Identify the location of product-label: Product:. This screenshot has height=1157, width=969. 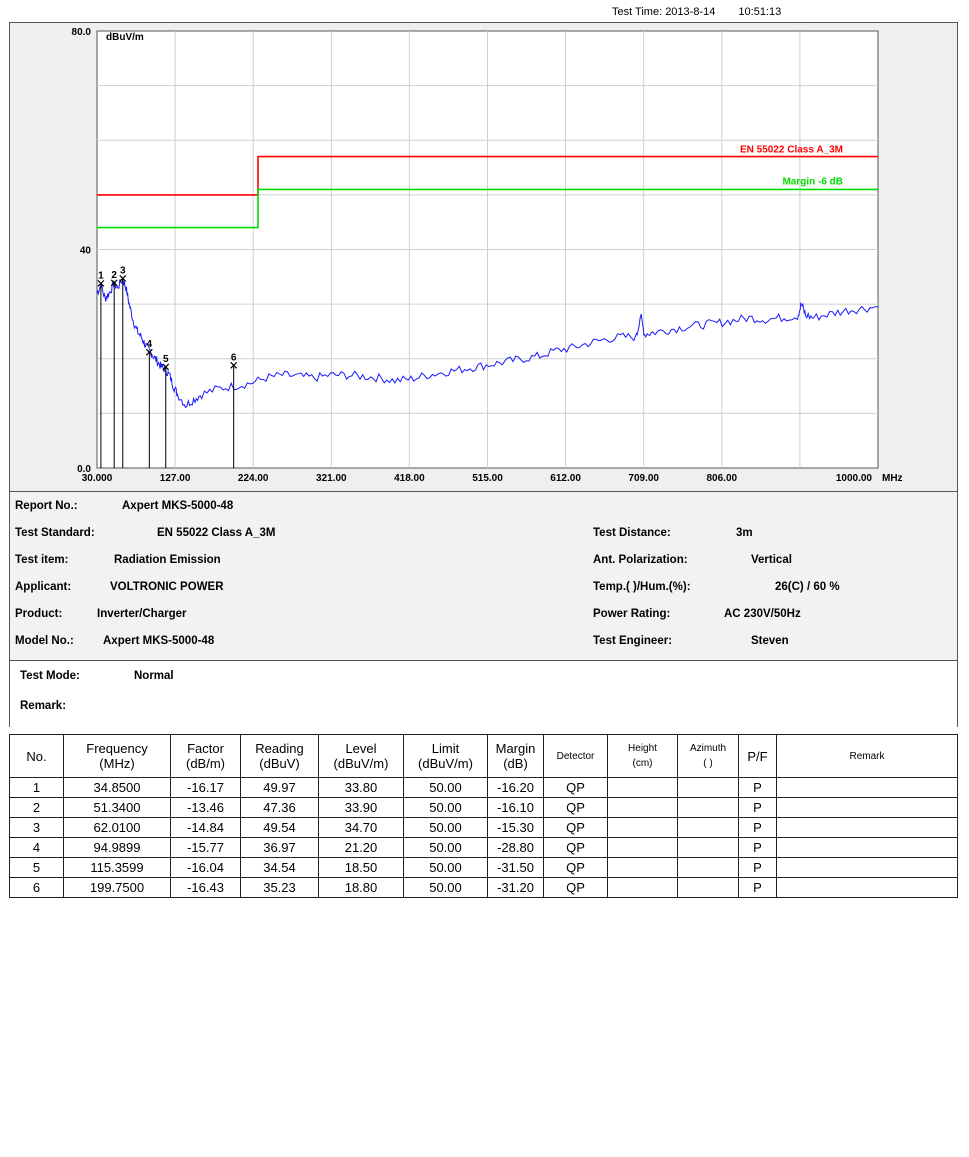
(39, 614).